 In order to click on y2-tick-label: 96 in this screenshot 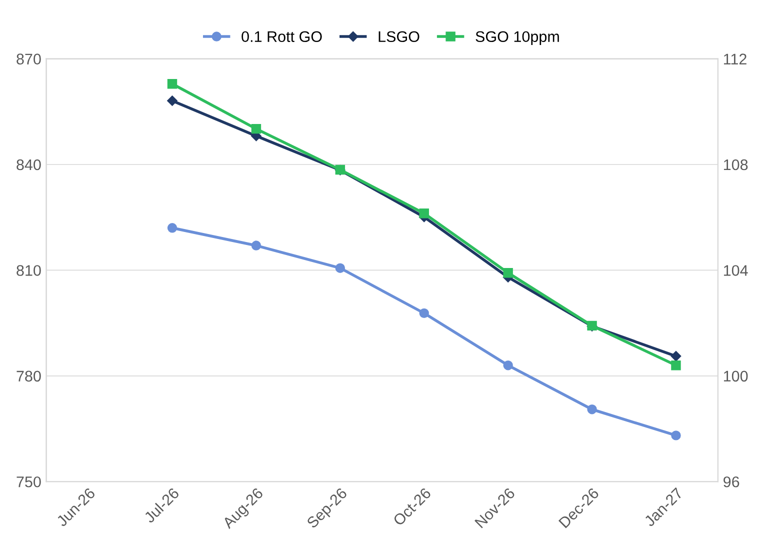, I will do `click(732, 482)`.